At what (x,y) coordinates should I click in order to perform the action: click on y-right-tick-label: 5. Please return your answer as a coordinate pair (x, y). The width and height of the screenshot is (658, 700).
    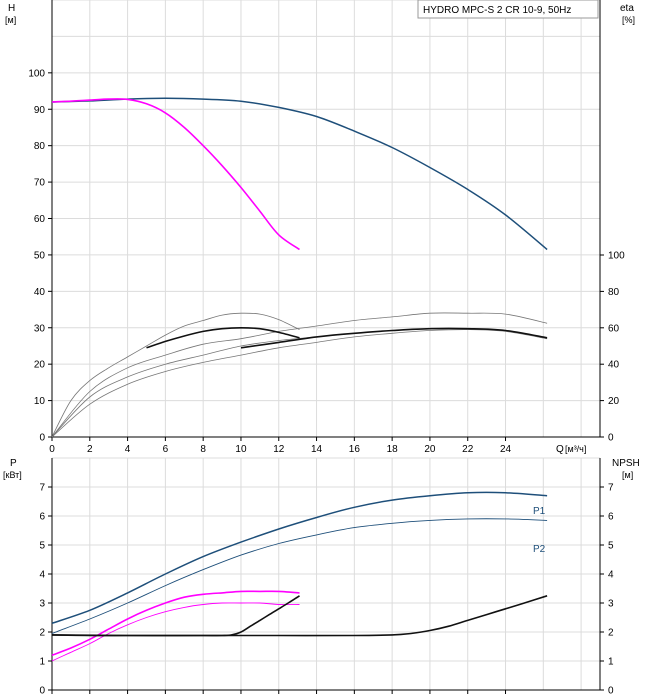
    Looking at the image, I should click on (611, 546).